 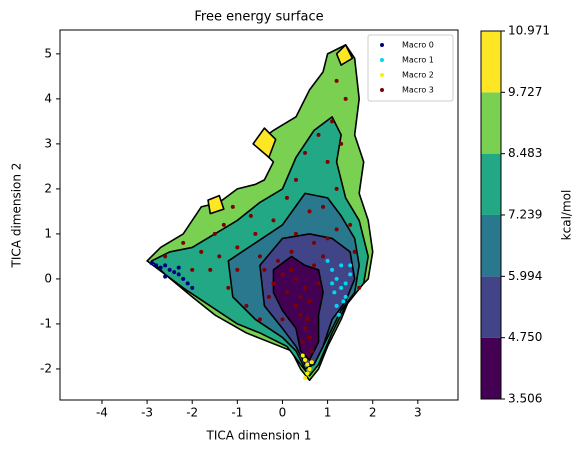 What do you see at coordinates (373, 413) in the screenshot?
I see `x-tick-label: 2` at bounding box center [373, 413].